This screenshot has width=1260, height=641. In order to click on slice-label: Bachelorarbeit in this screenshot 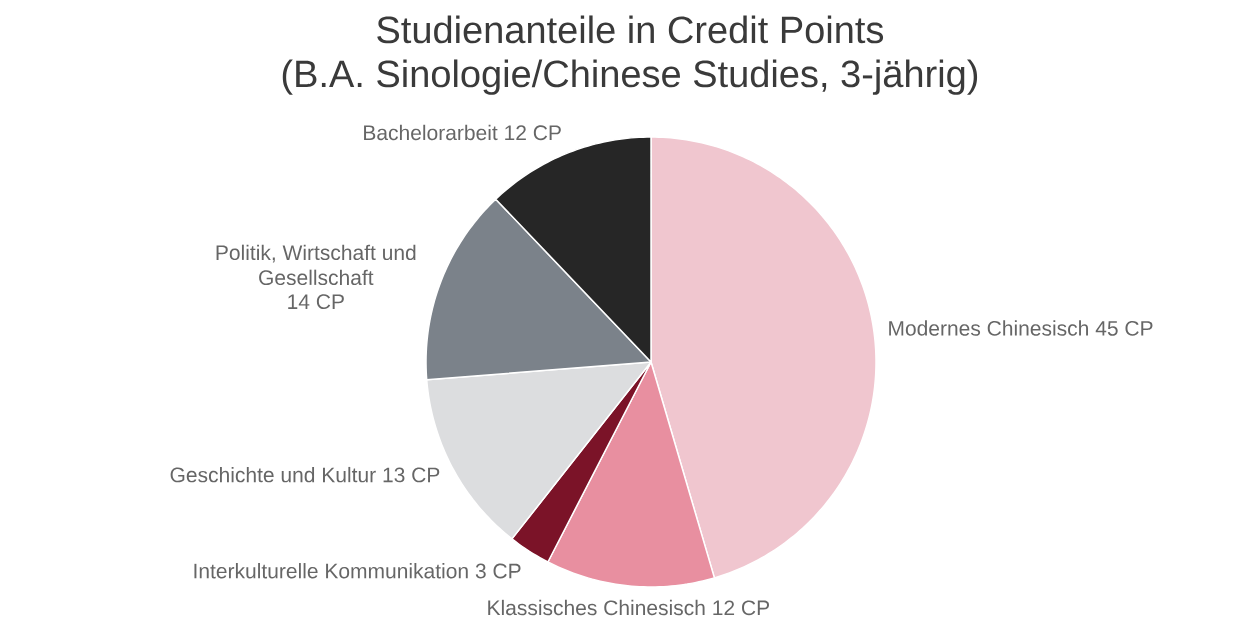, I will do `click(431, 132)`.